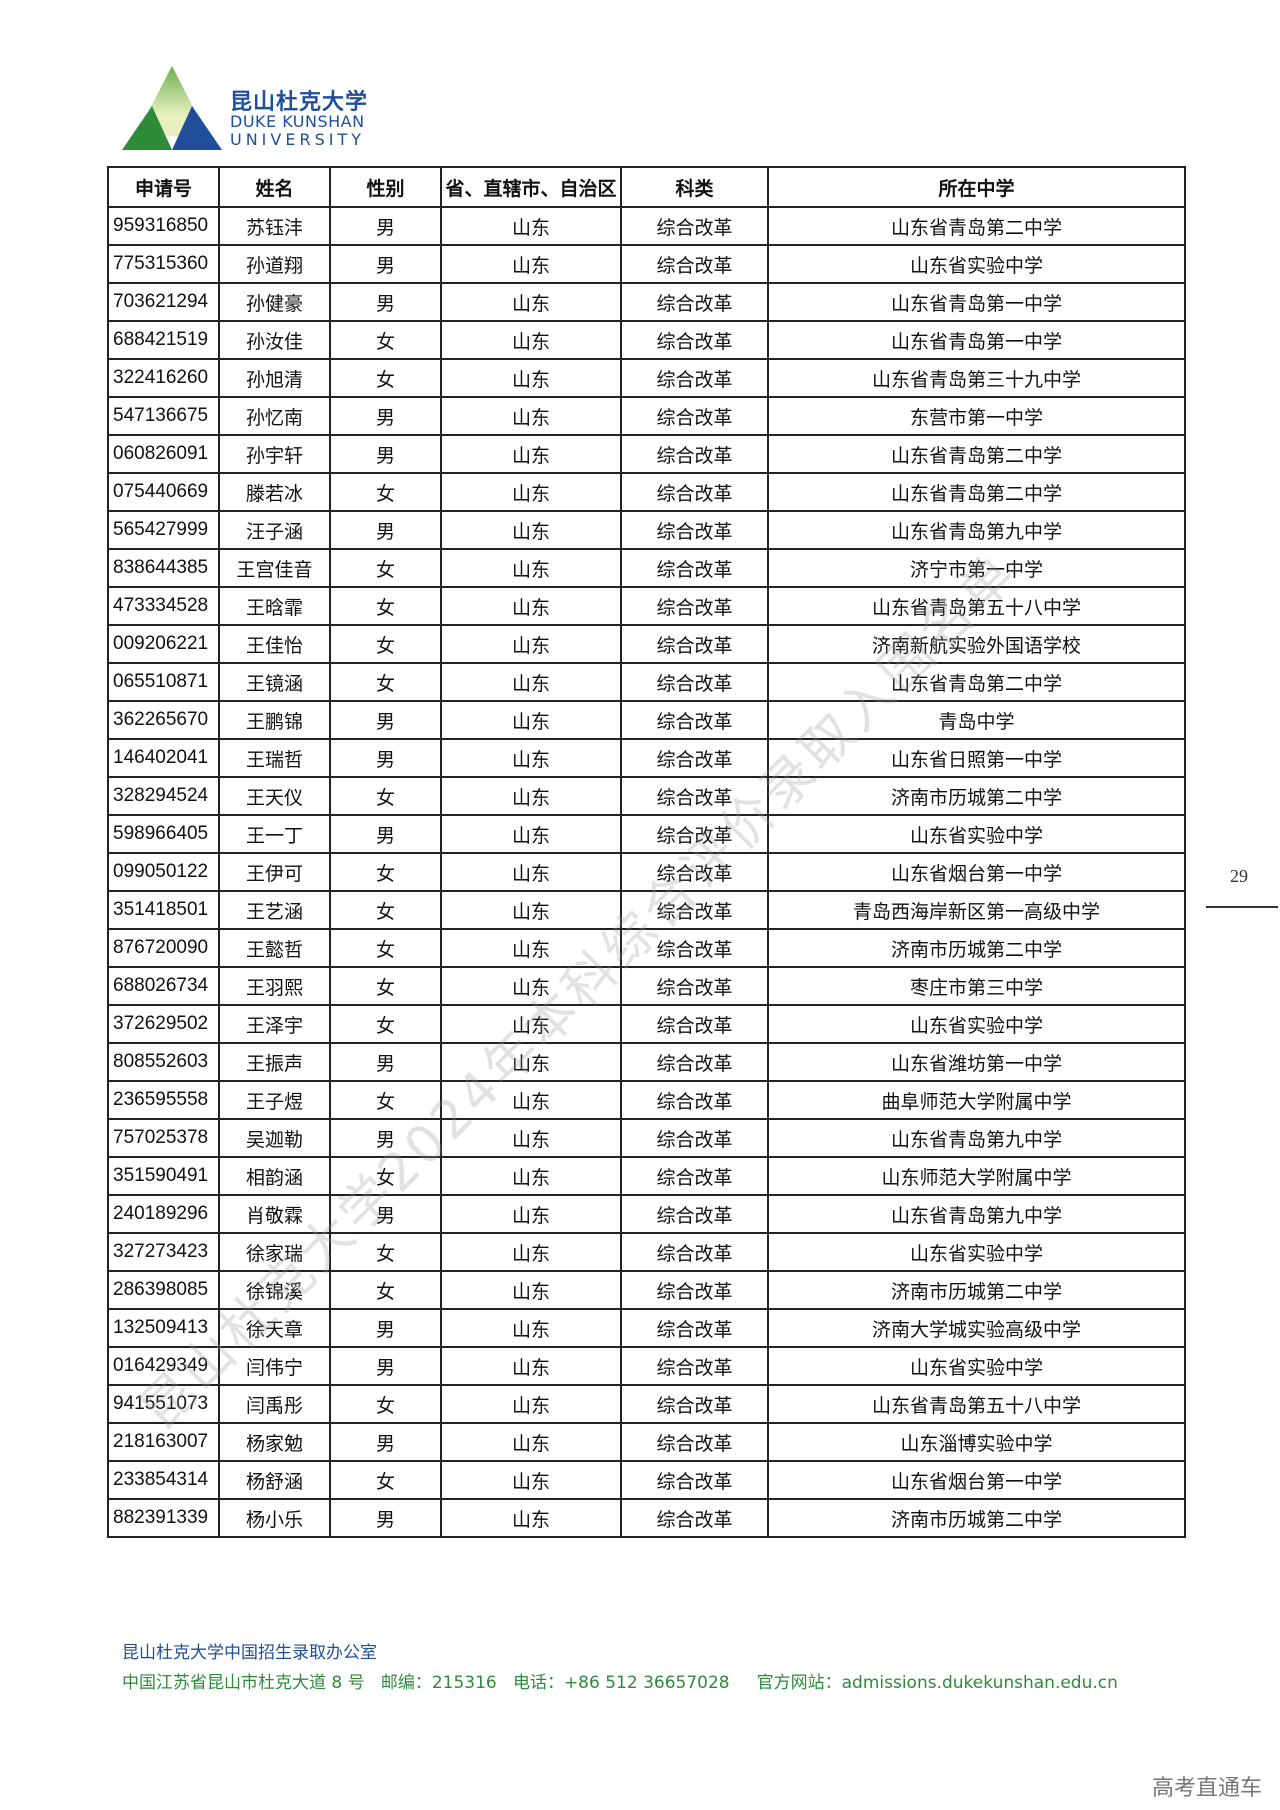 The width and height of the screenshot is (1280, 1810). What do you see at coordinates (646, 644) in the screenshot?
I see `table-row: 009206221 王佳怡女山东 综合改革 济南新航实验外国语学校` at bounding box center [646, 644].